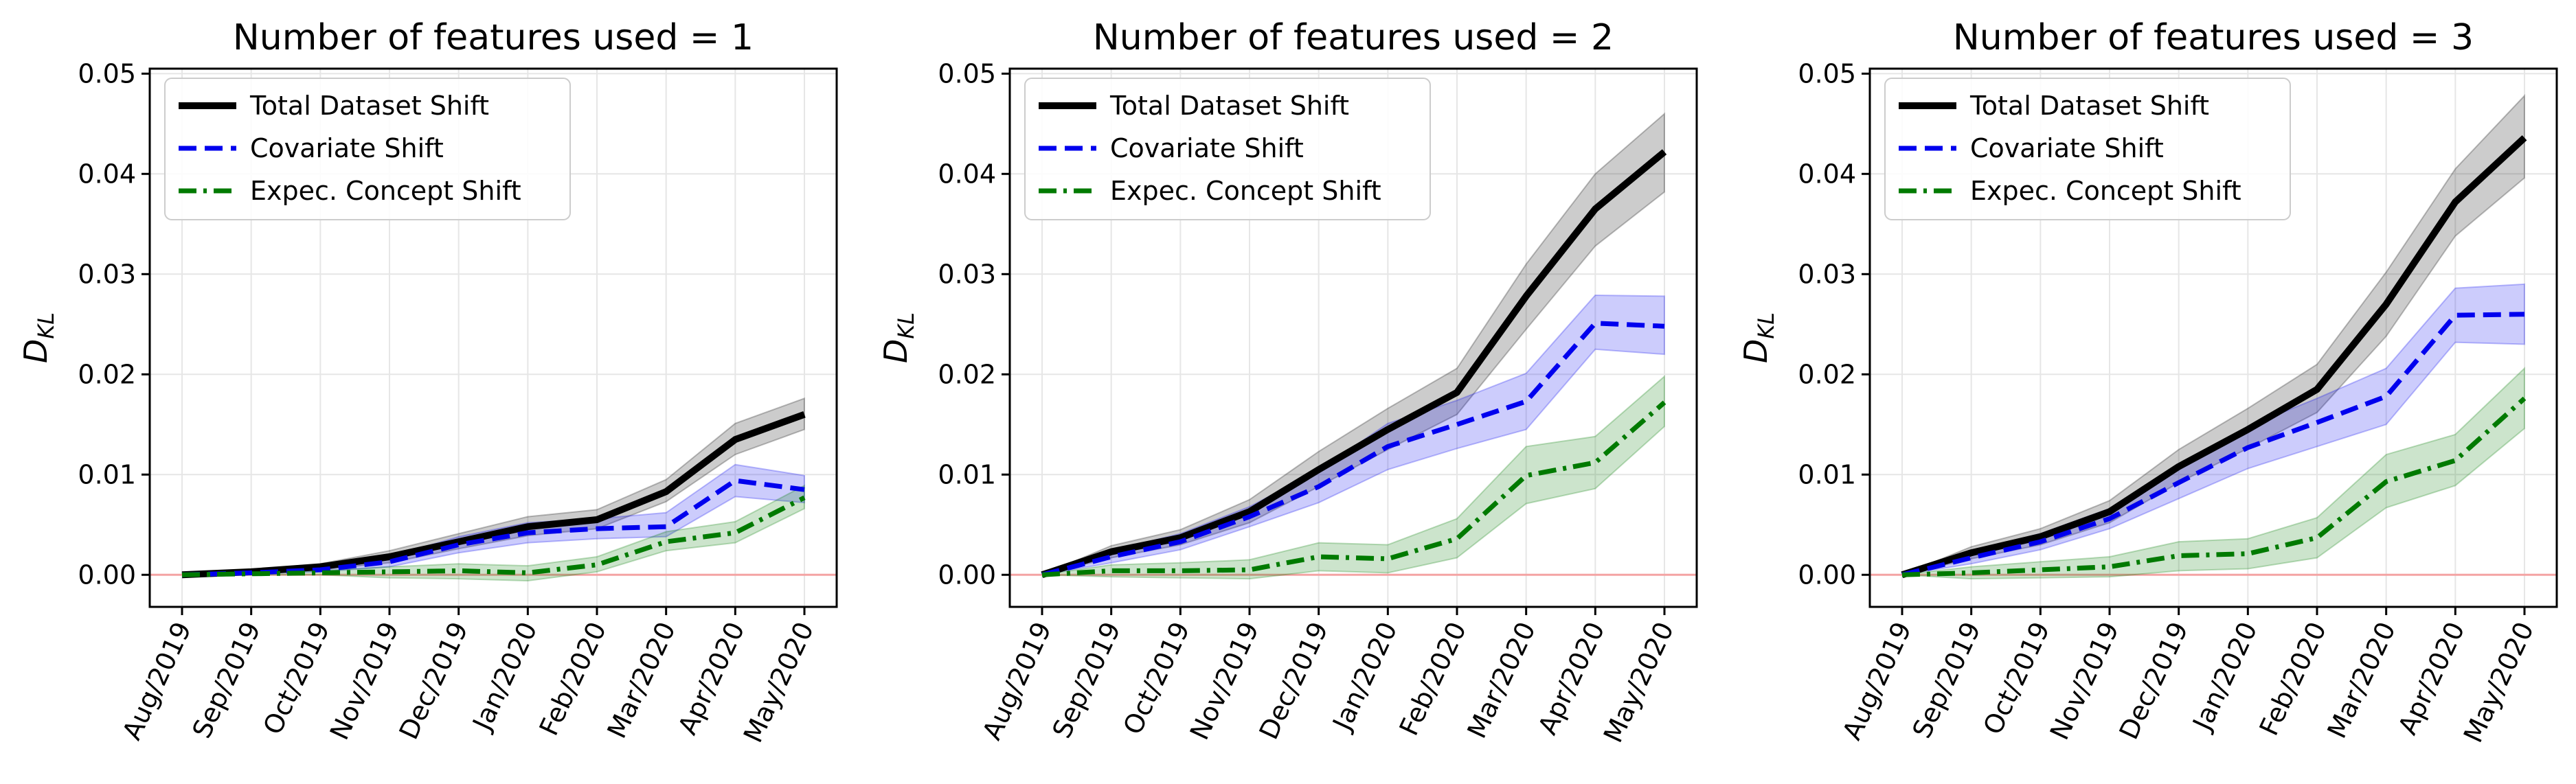 Image resolution: width=2576 pixels, height=784 pixels. Describe the element at coordinates (2213, 37) in the screenshot. I see `chart-title: Number of features used = 3` at that location.